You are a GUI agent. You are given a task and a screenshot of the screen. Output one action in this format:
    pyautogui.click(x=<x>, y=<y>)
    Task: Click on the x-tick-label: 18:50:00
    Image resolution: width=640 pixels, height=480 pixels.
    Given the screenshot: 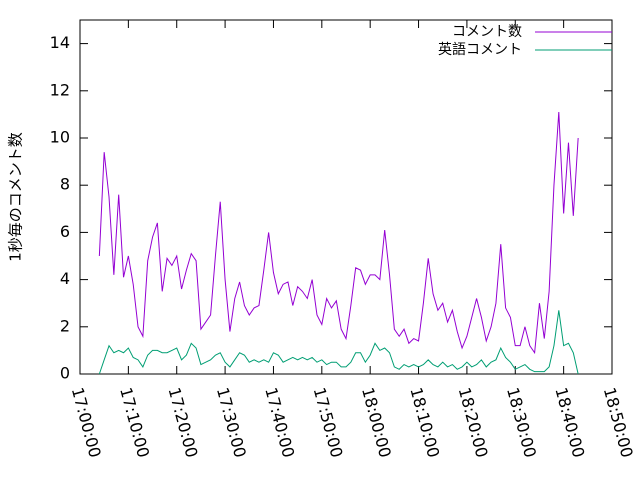 What is the action you would take?
    pyautogui.click(x=618, y=422)
    